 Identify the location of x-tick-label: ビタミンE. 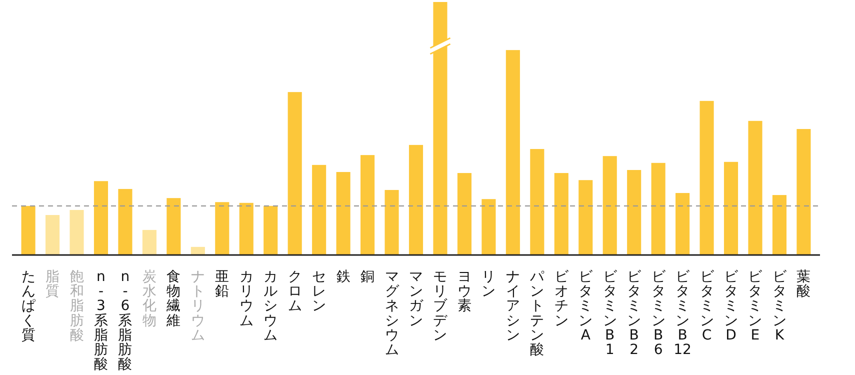
(756, 306).